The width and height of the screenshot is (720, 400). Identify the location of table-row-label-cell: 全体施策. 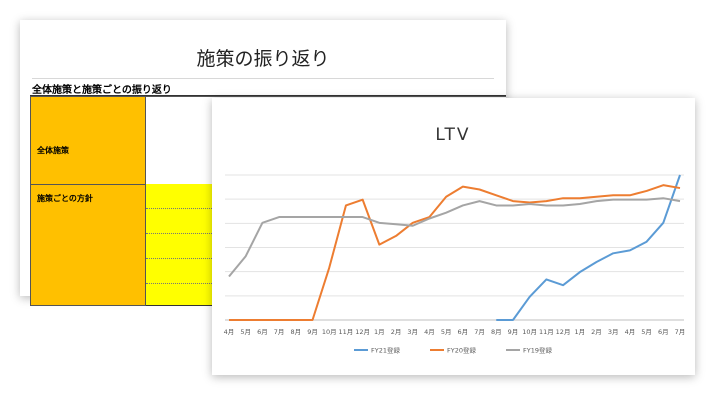
(88, 140).